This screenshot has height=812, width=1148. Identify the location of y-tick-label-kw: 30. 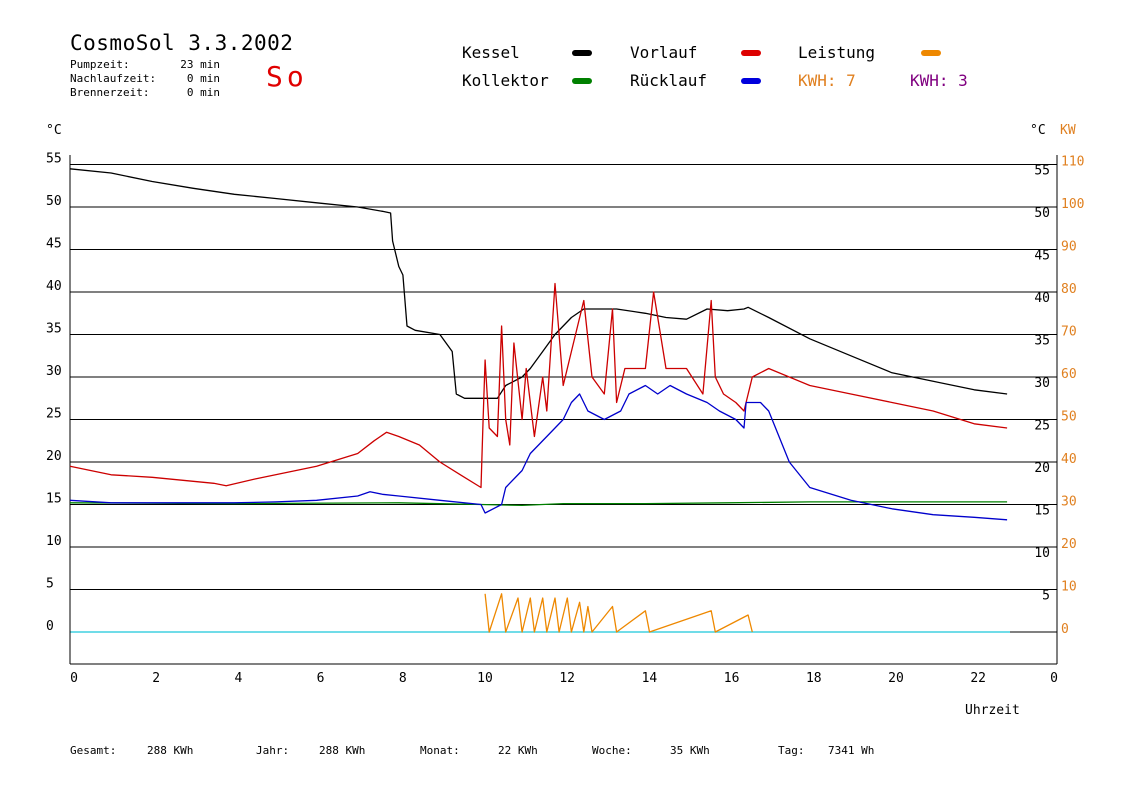
(1069, 502).